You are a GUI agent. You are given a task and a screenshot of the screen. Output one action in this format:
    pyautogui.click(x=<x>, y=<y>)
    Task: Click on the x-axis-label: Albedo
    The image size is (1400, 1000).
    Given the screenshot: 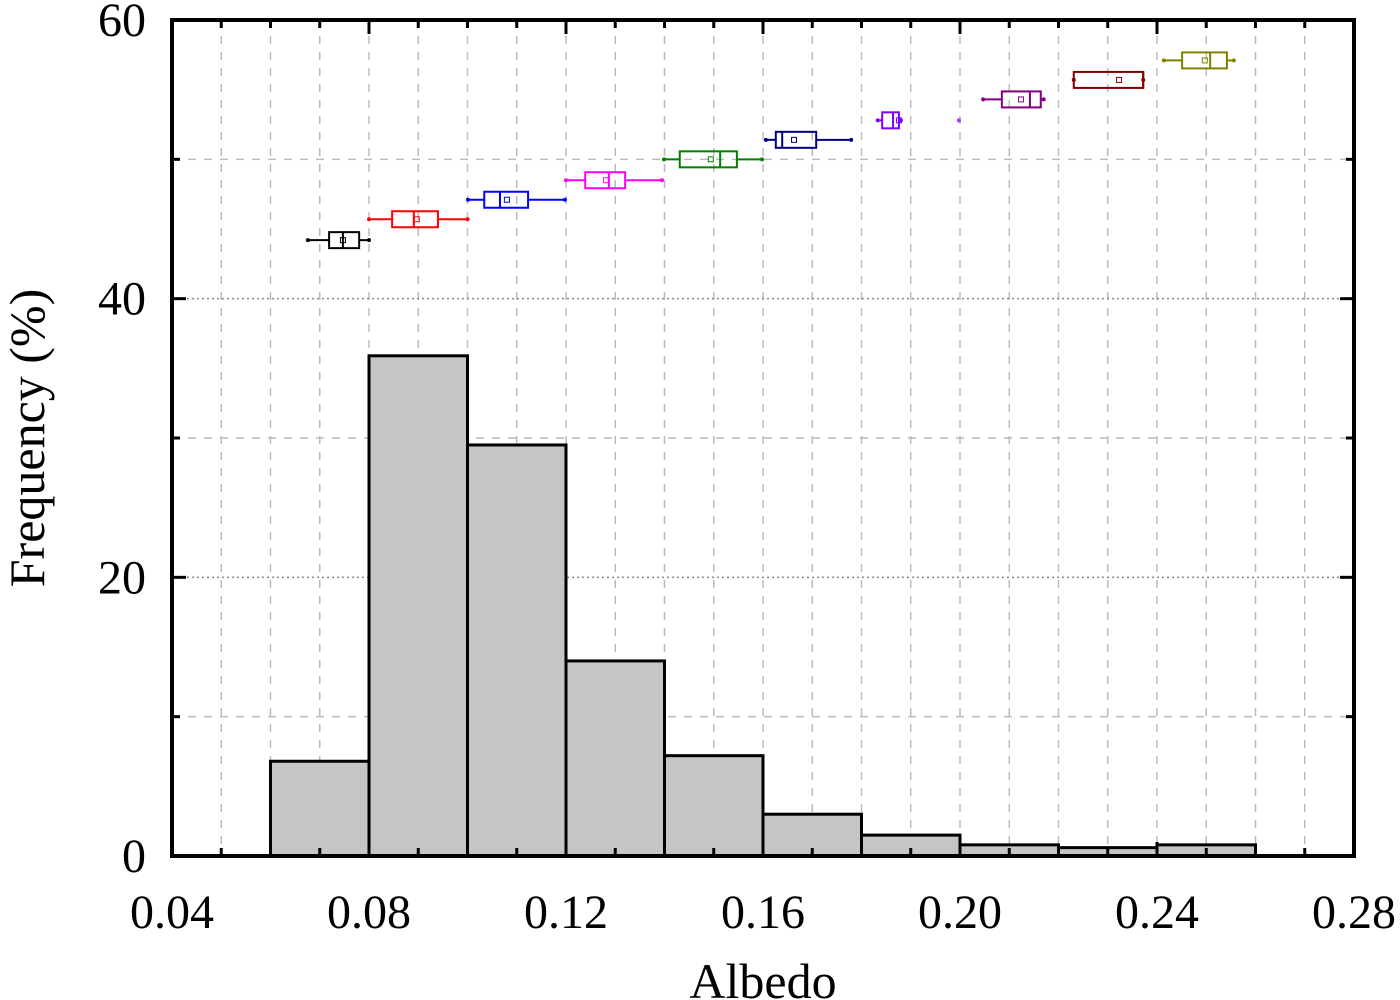 What is the action you would take?
    pyautogui.click(x=762, y=976)
    